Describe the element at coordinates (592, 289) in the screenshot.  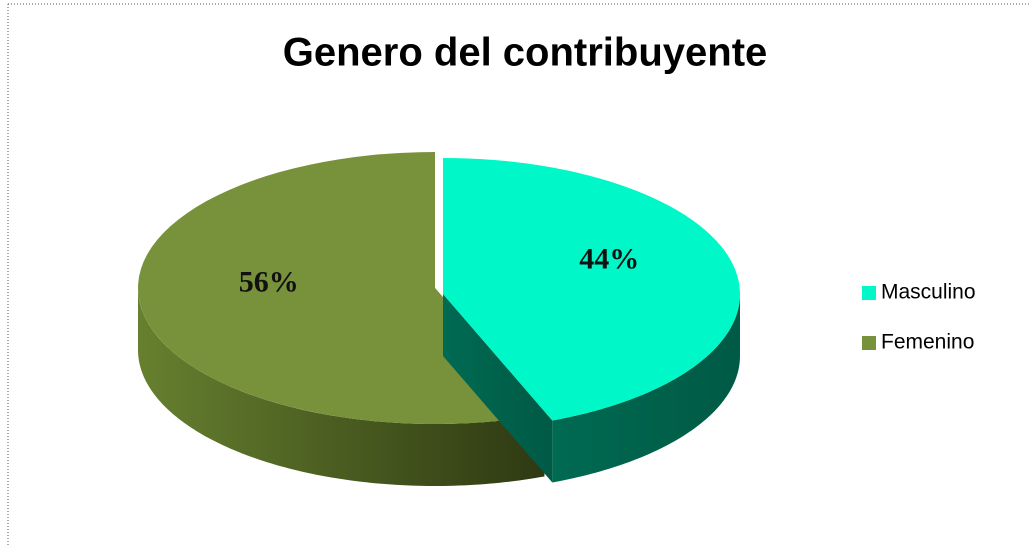
I see `pie-slice` at that location.